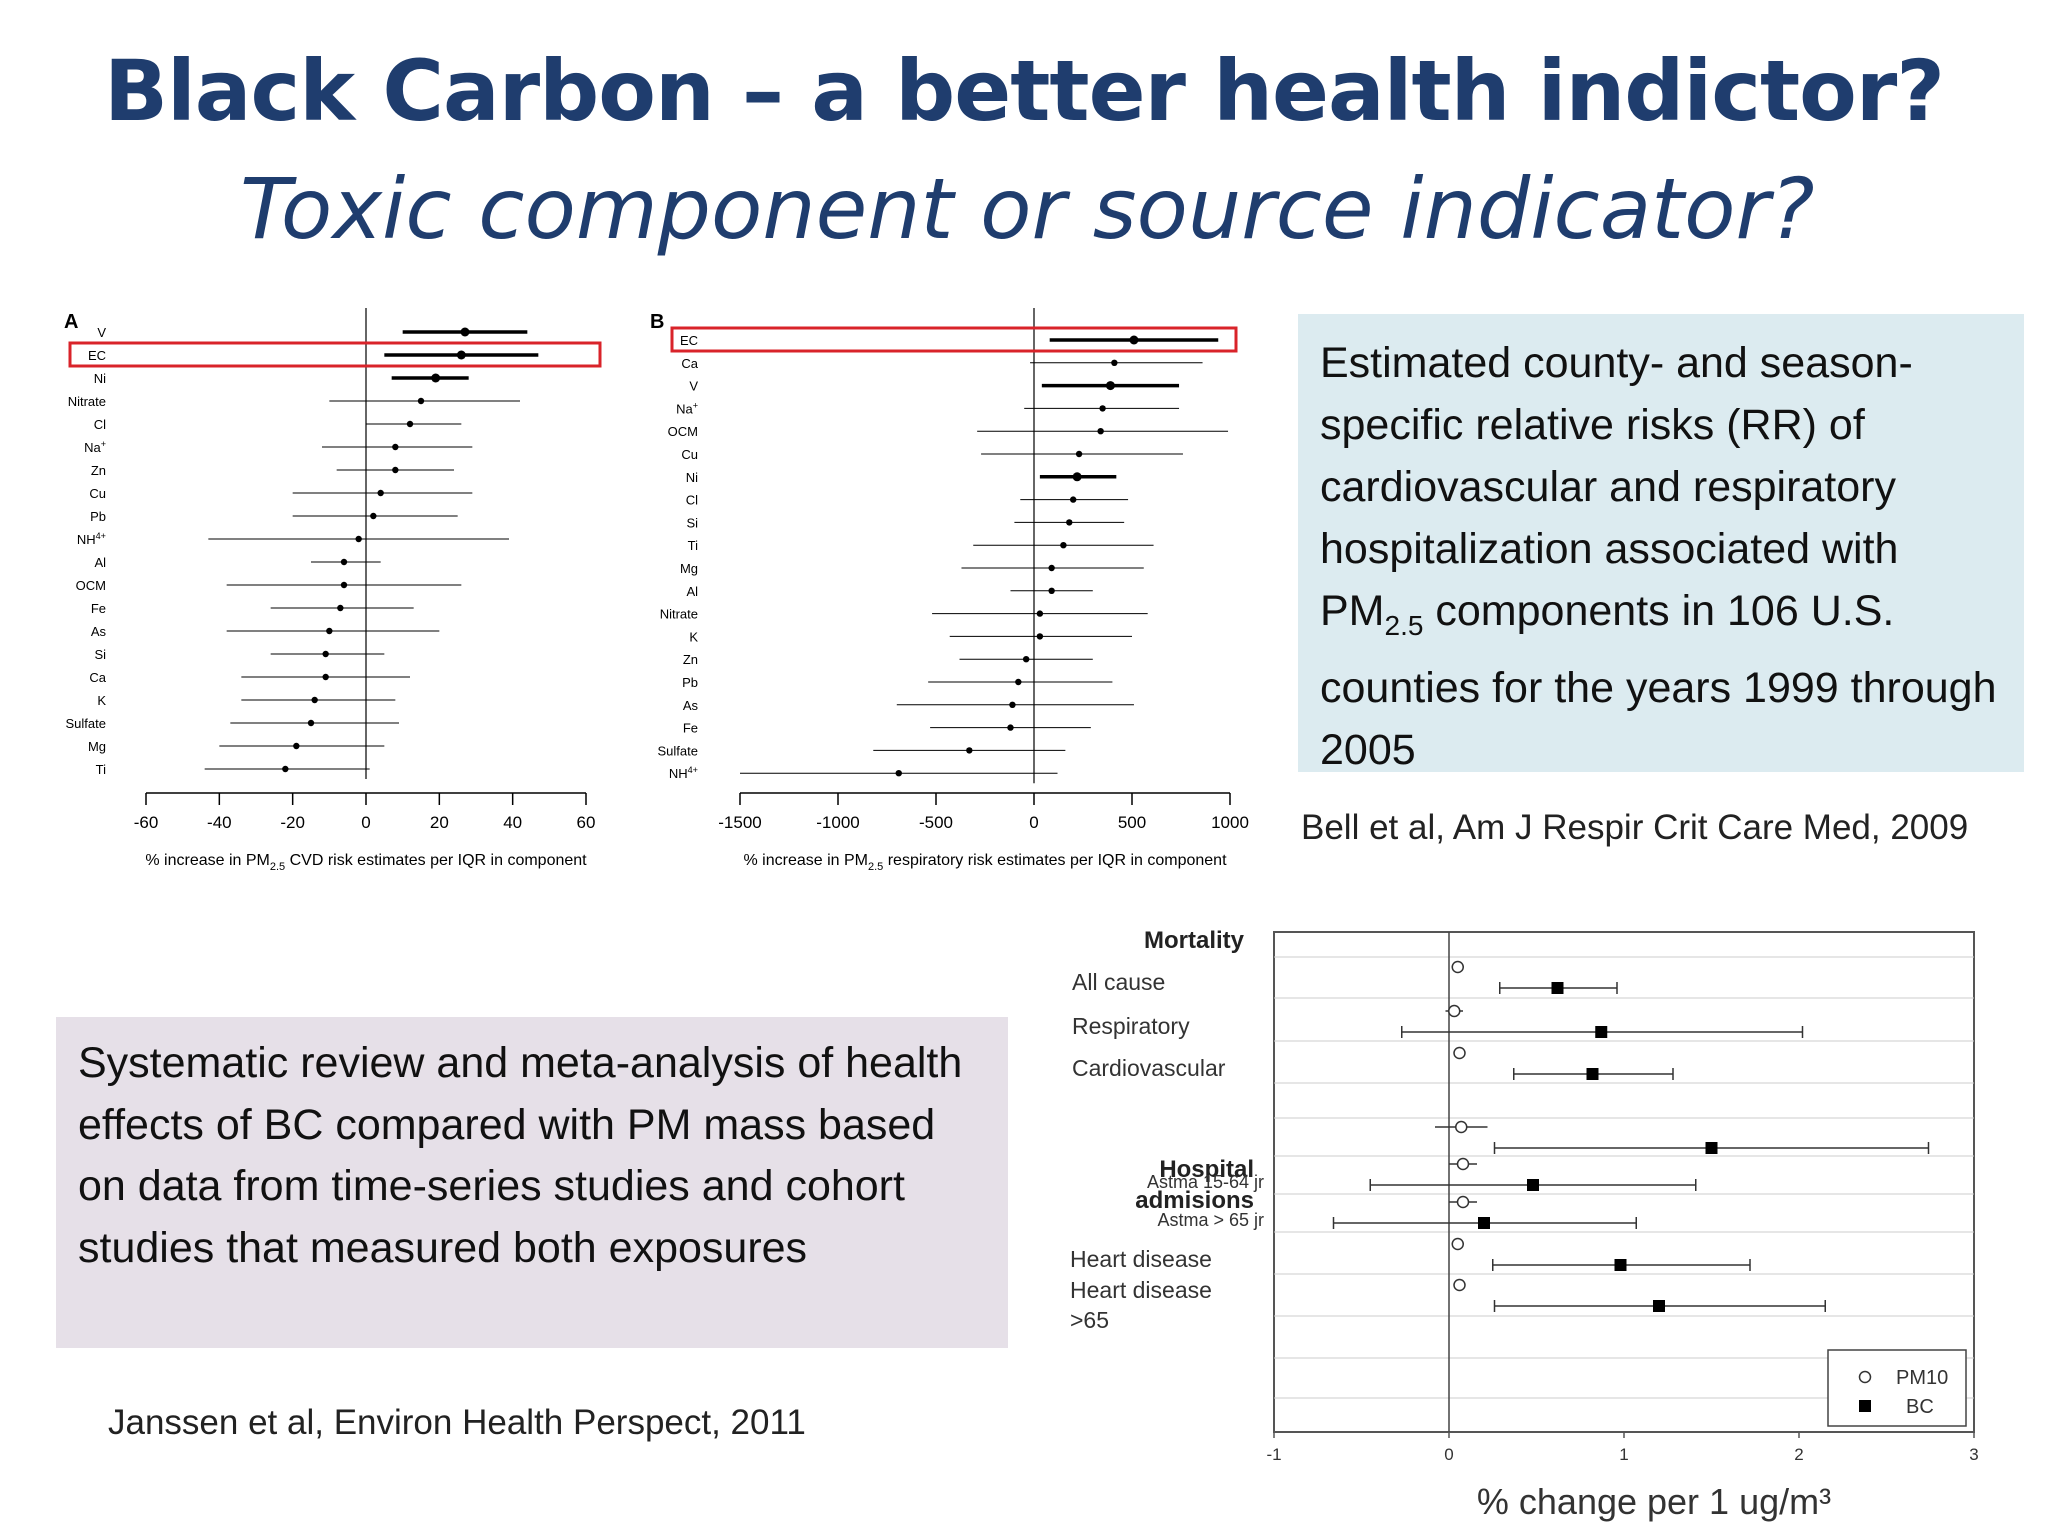 This screenshot has height=1536, width=2048. I want to click on legend-pm10-label: PM10, so click(1922, 1378).